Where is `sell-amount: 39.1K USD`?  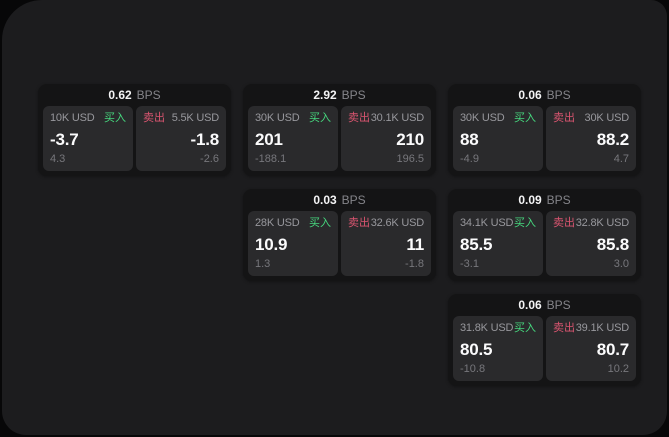
sell-amount: 39.1K USD is located at coordinates (602, 328).